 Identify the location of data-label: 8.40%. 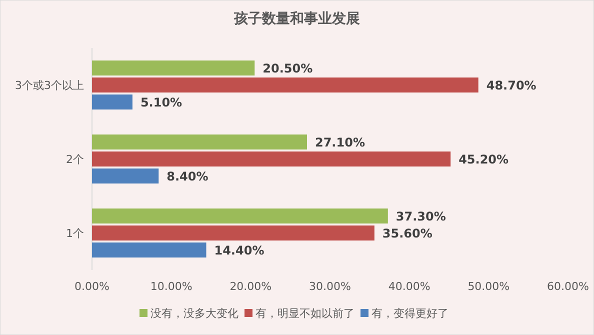
(187, 177).